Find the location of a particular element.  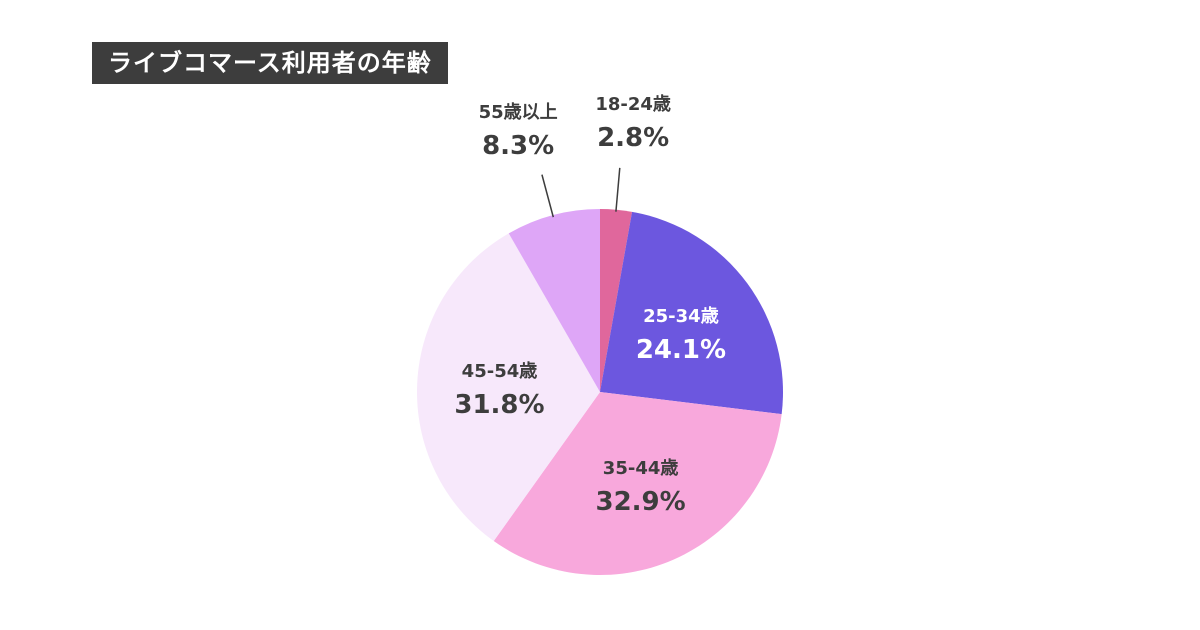

slice-value-45-54: 31.8% is located at coordinates (499, 405).